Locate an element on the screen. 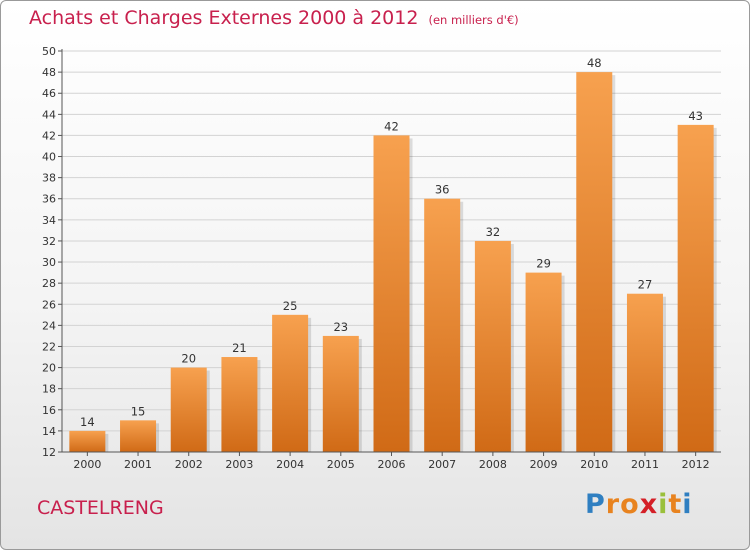  data-label: 20 is located at coordinates (188, 359).